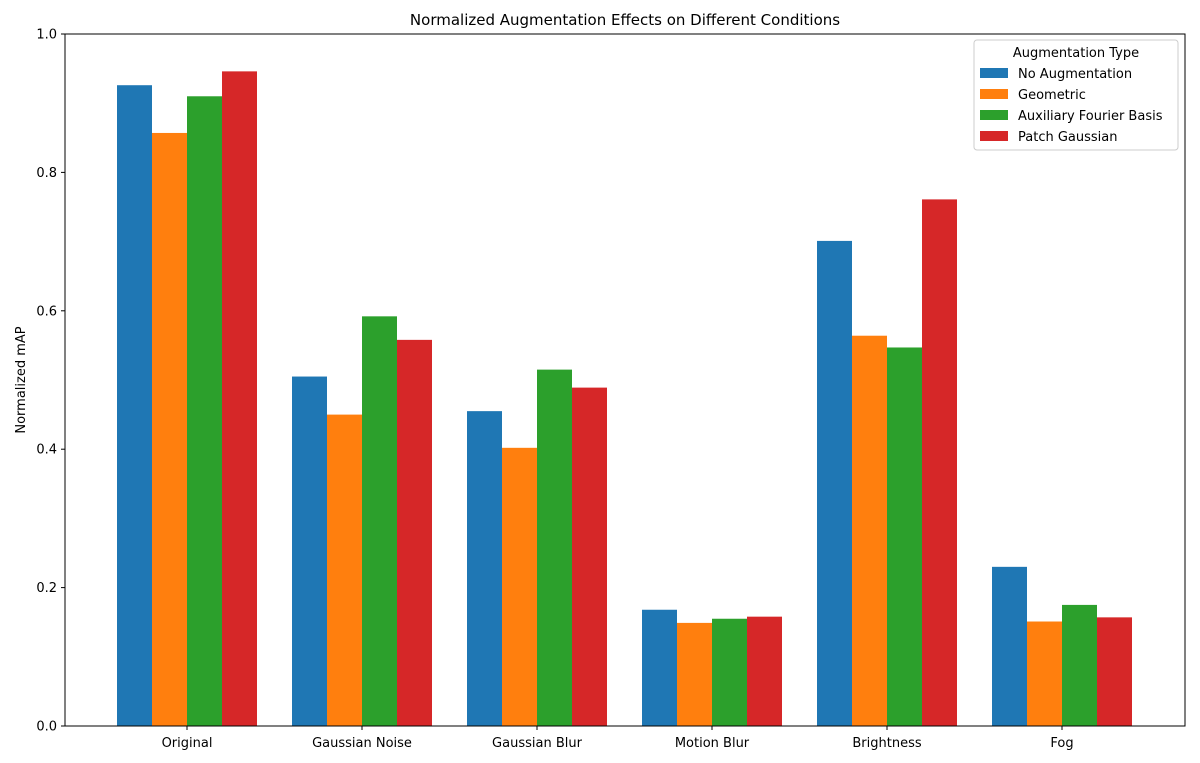 The height and width of the screenshot is (763, 1200). What do you see at coordinates (1061, 743) in the screenshot?
I see `x-tick-label: Fog` at bounding box center [1061, 743].